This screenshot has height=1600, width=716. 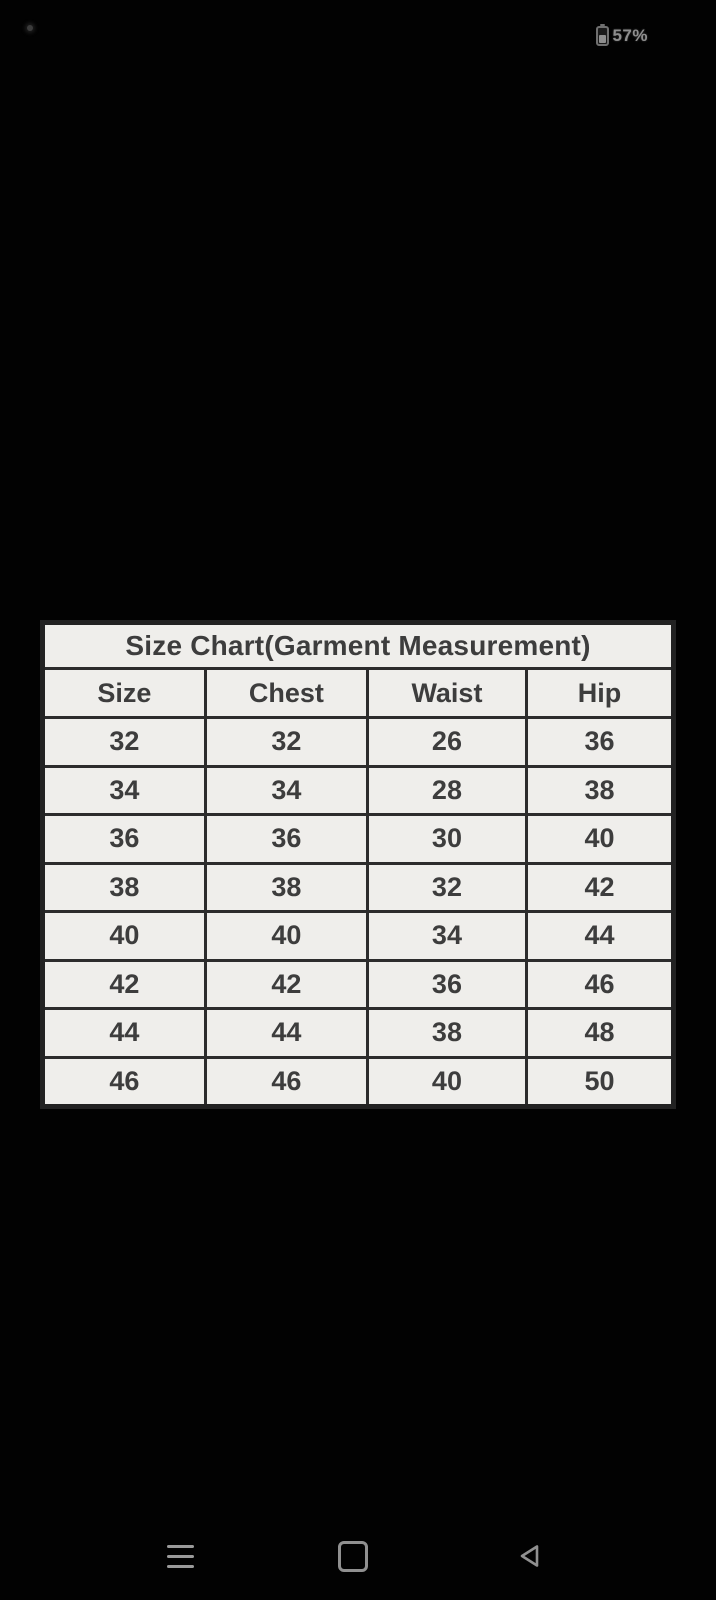 I want to click on menu-button, so click(x=180, y=1556).